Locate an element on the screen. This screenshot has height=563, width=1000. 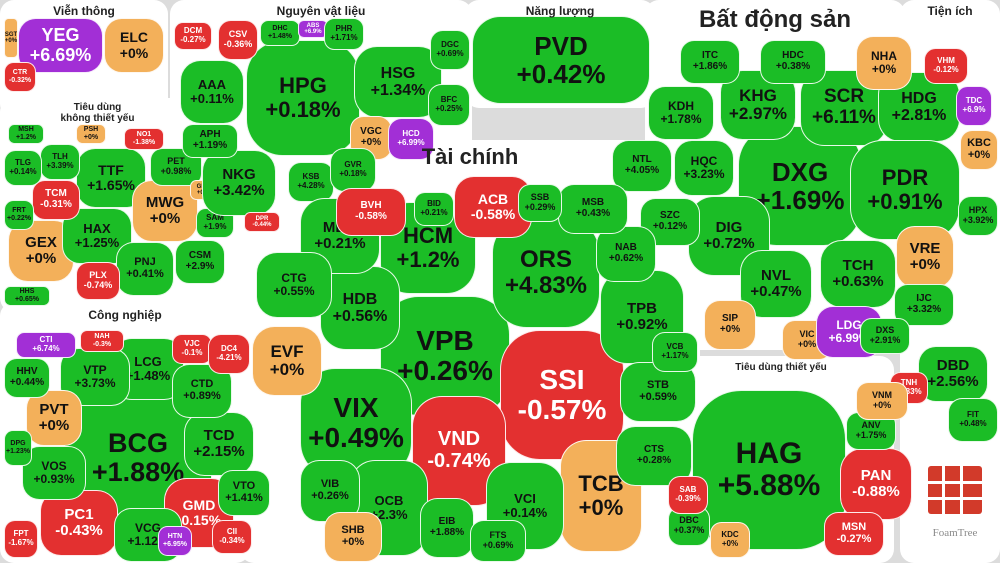
tile-kdh: KDH +1.78% is located at coordinates (681, 113).